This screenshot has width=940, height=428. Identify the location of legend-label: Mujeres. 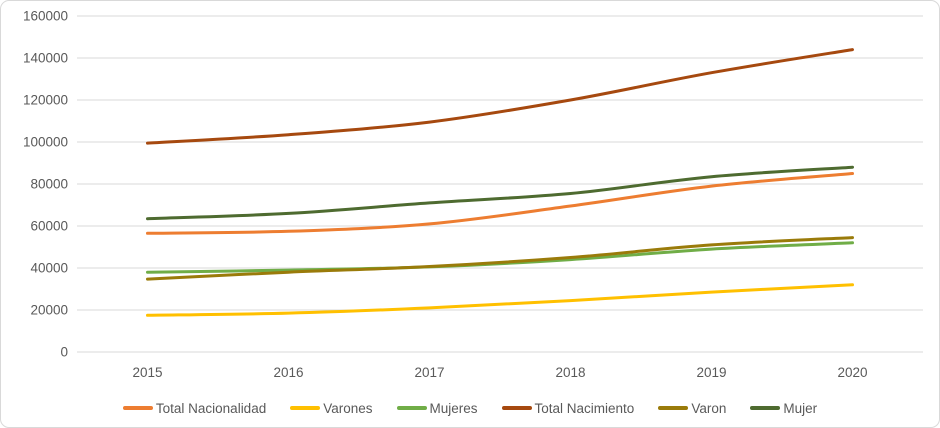
(453, 408).